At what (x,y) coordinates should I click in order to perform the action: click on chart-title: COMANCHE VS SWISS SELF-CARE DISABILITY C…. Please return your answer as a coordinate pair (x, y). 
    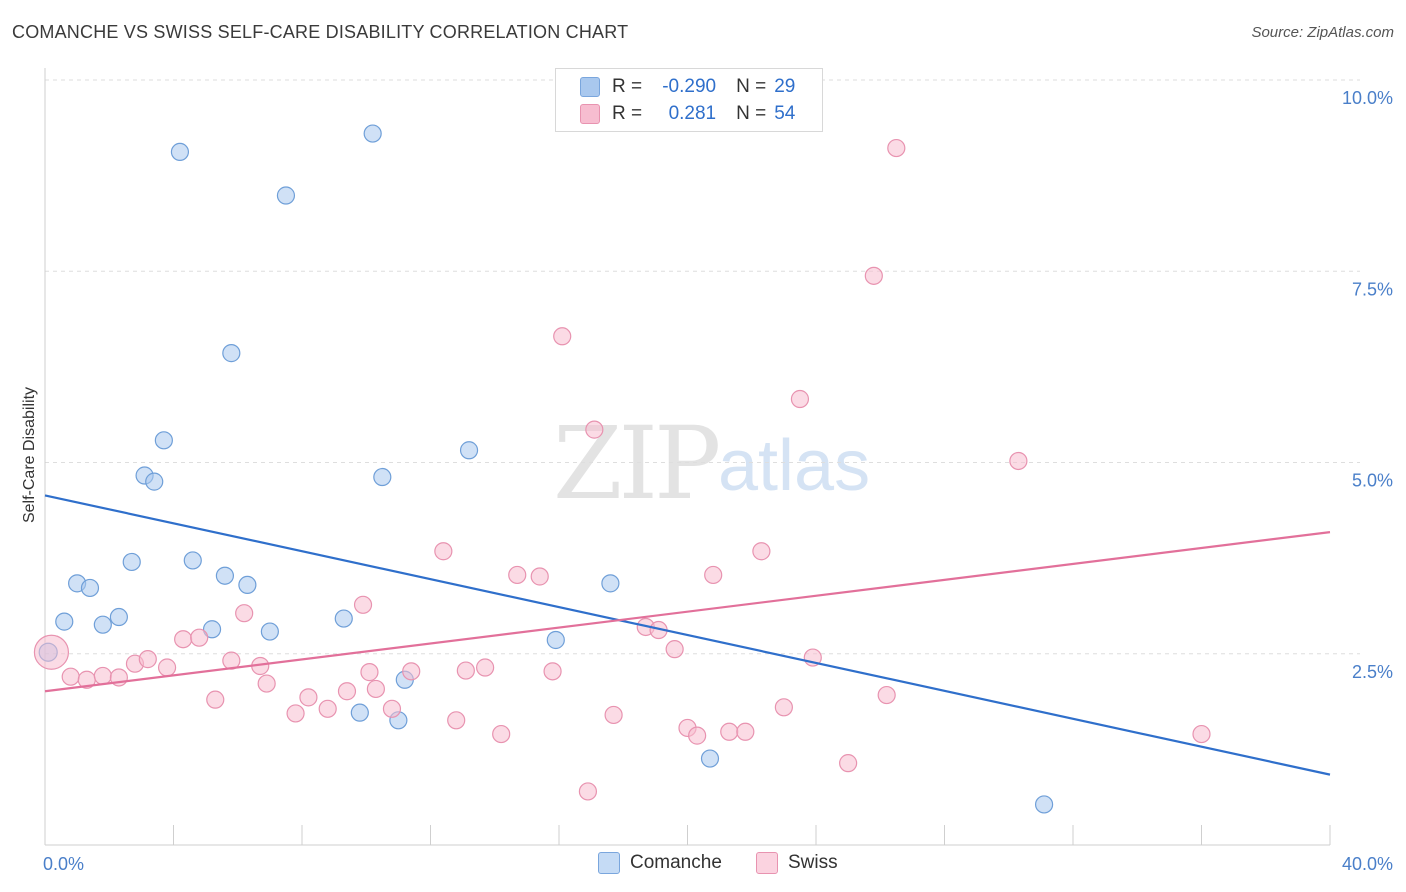
    Looking at the image, I should click on (320, 32).